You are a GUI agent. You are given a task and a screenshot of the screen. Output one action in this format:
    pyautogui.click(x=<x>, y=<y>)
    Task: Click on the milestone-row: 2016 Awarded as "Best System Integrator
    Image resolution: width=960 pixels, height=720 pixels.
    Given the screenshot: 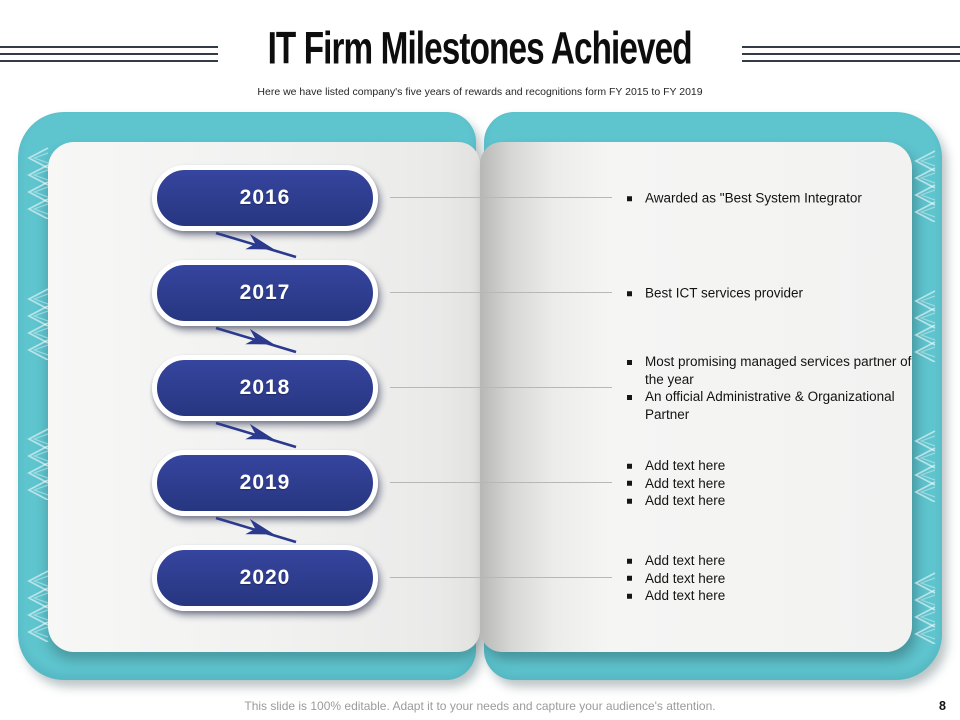 What is the action you would take?
    pyautogui.click(x=480, y=198)
    